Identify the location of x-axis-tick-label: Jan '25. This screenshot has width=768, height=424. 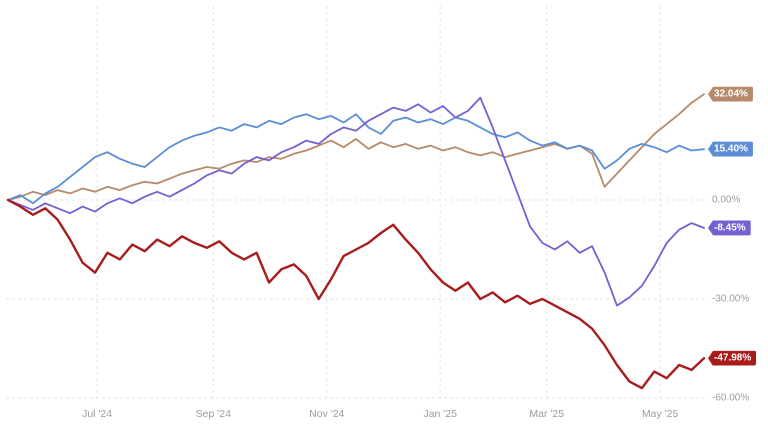
(440, 414).